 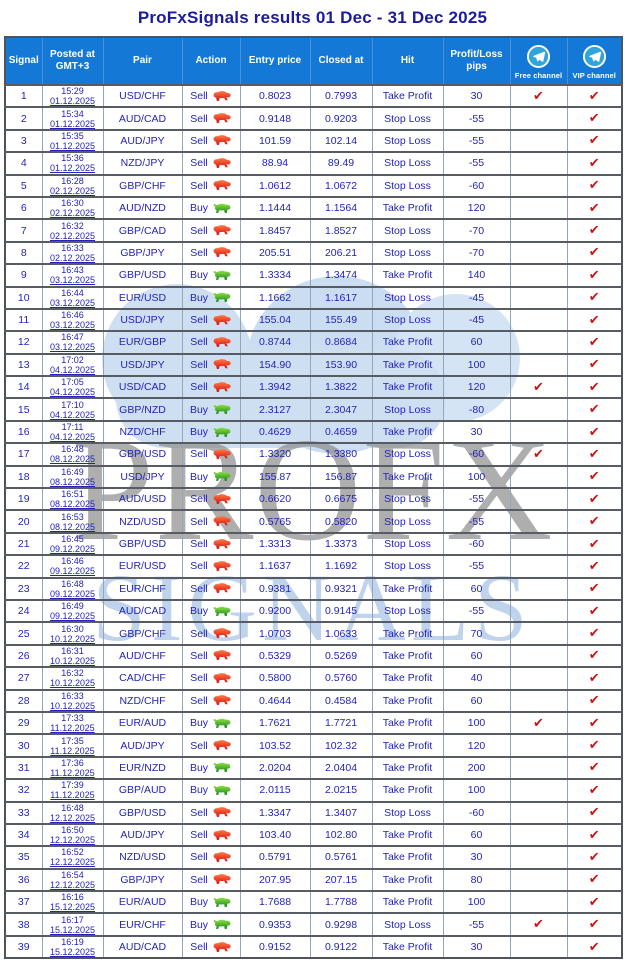 What do you see at coordinates (72, 902) in the screenshot?
I see `posted-at-cell: 16:16 15.12.2025` at bounding box center [72, 902].